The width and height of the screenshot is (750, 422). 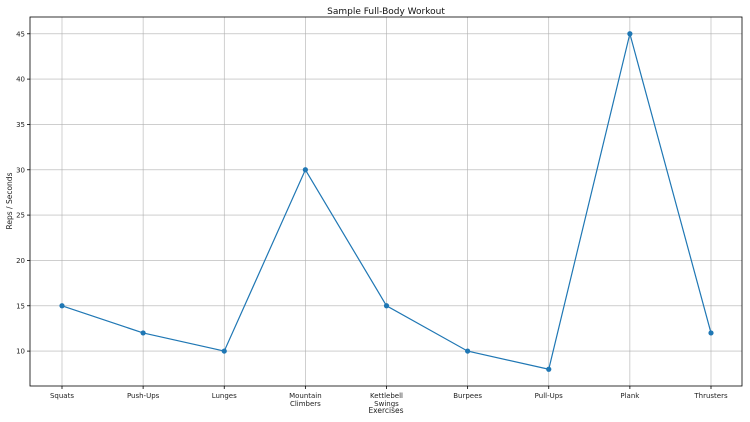 I want to click on x-tick-label: Burpees, so click(x=467, y=396).